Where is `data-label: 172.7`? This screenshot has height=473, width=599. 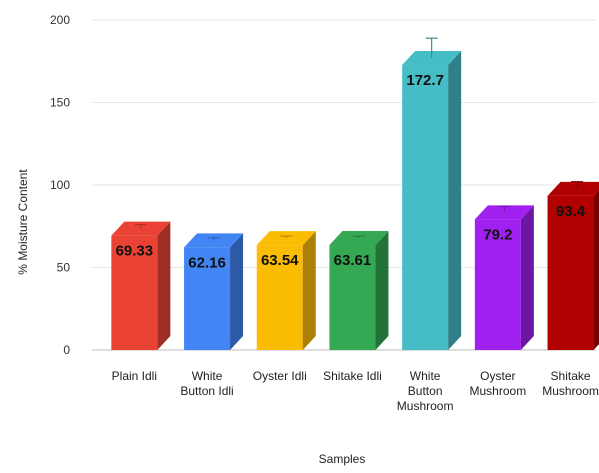
data-label: 172.7 is located at coordinates (425, 80).